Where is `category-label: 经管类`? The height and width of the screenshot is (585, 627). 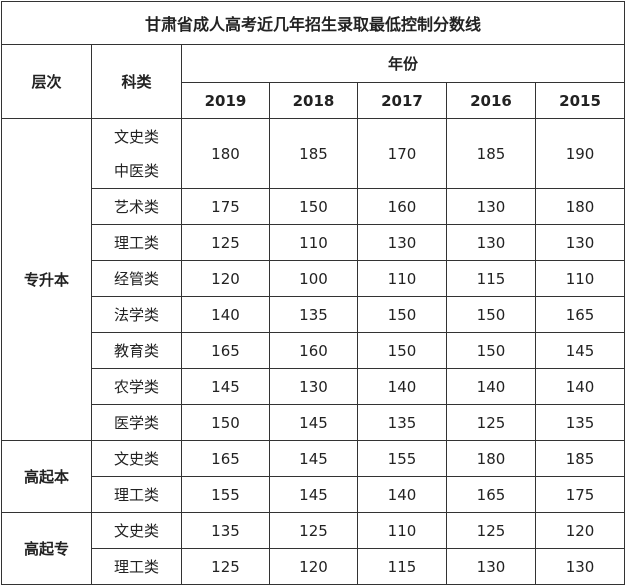 category-label: 经管类 is located at coordinates (136, 278).